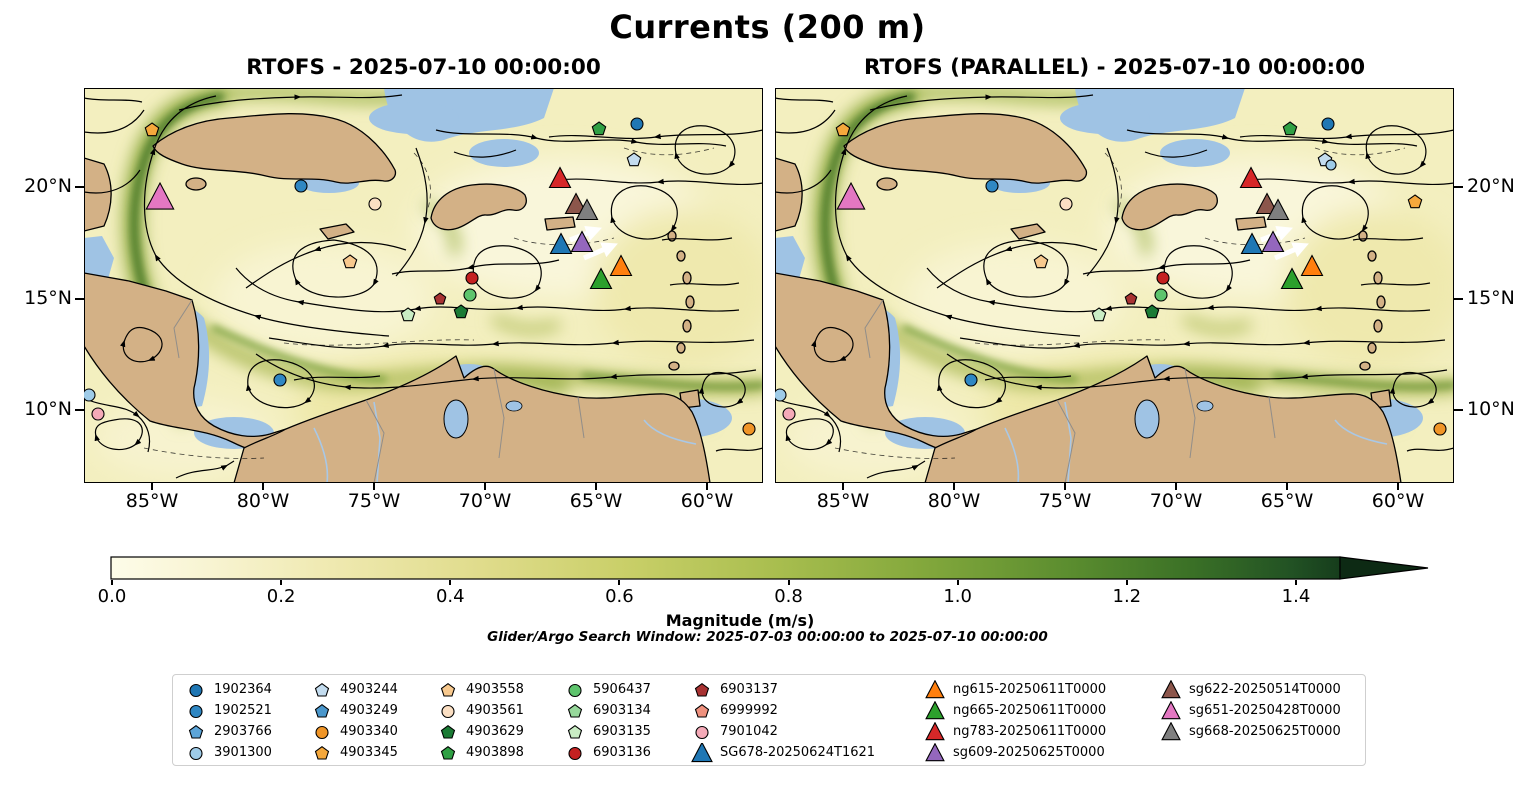  Describe the element at coordinates (1491, 186) in the screenshot. I see `lat-tick-label: 20°N` at that location.